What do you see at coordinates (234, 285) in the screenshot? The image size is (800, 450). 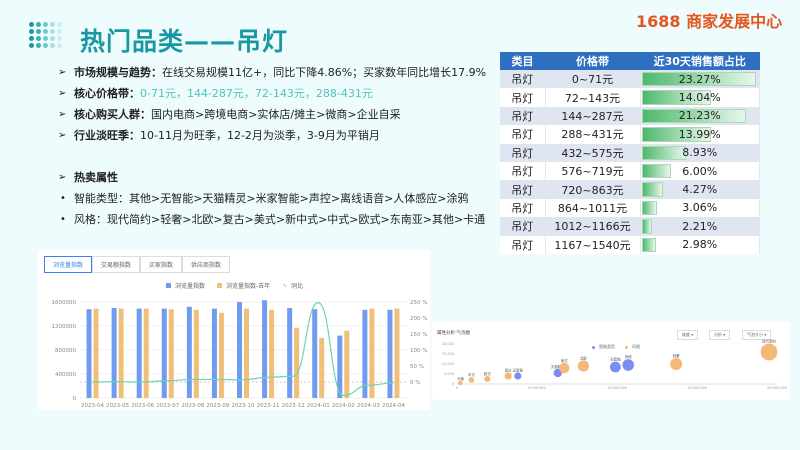 I see `trend-legend: 浏览量指数 浏览量指数-去年 ∿ 同比` at bounding box center [234, 285].